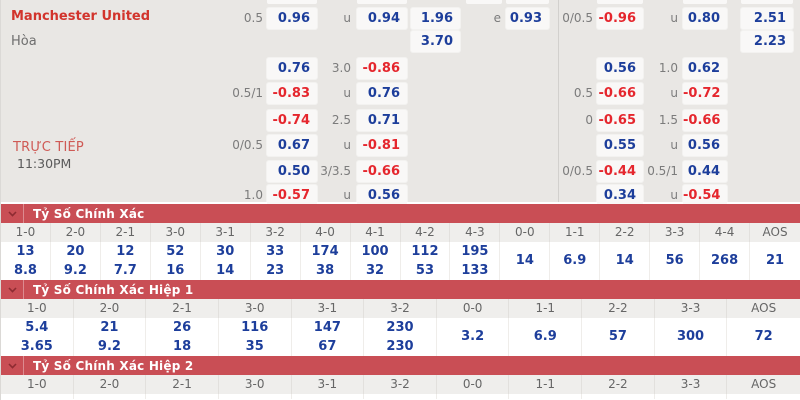  I want to click on score-odds-value: 30, so click(225, 251).